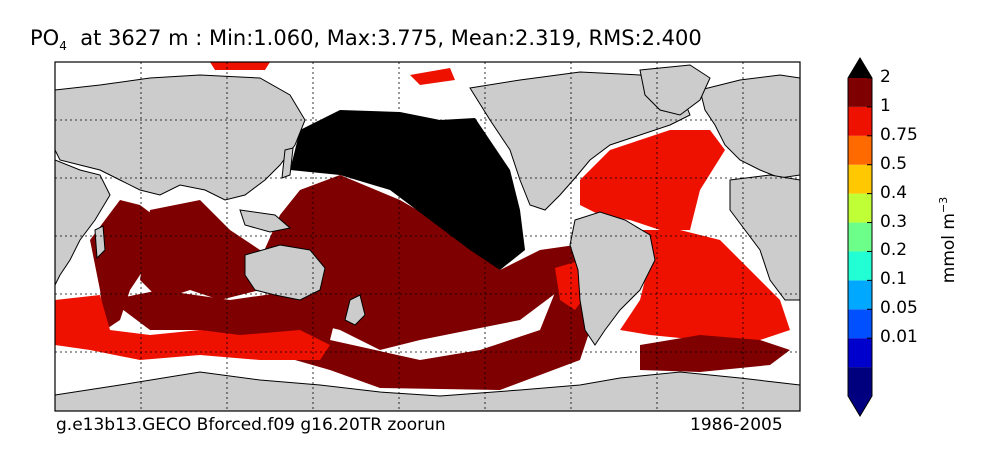  Describe the element at coordinates (432, 76) in the screenshot. I see `arctic-red-patch` at that location.